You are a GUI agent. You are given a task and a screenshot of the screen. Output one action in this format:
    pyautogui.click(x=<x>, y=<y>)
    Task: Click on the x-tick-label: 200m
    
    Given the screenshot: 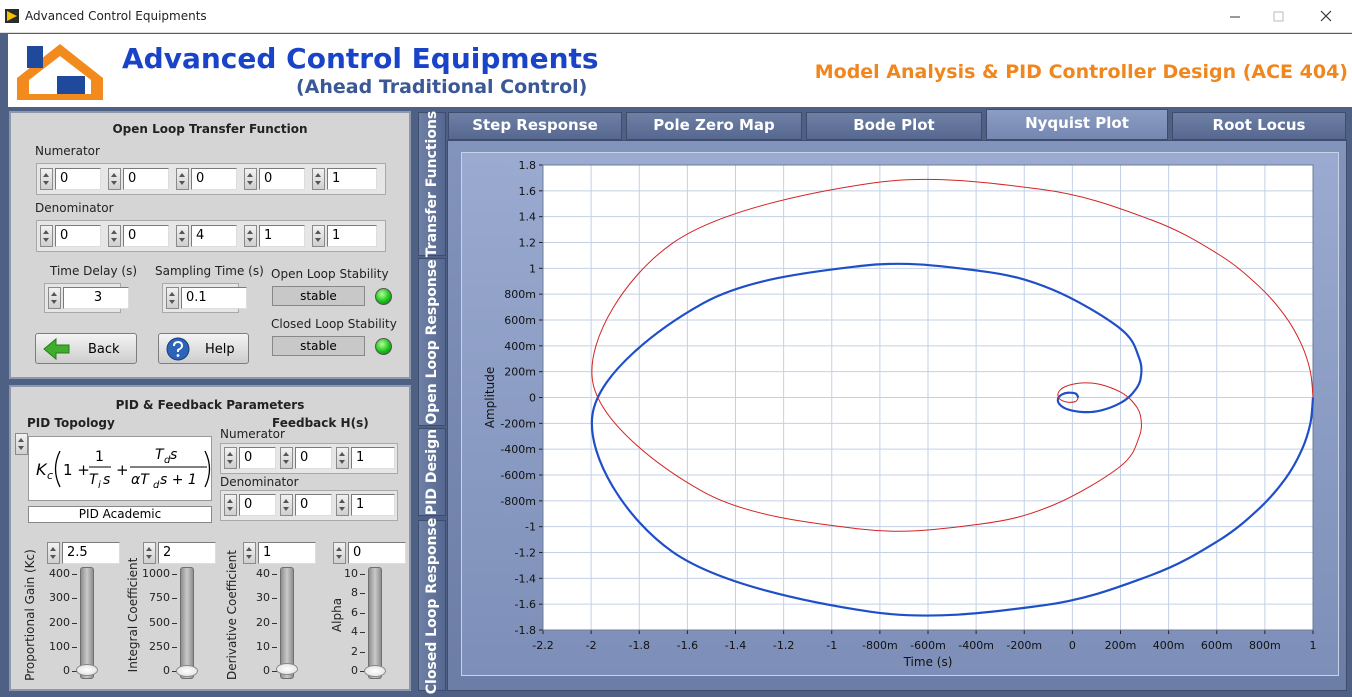 What is the action you would take?
    pyautogui.click(x=1121, y=645)
    